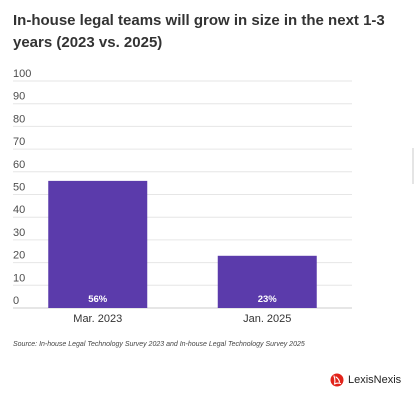  I want to click on y-tick-label: 70, so click(19, 142).